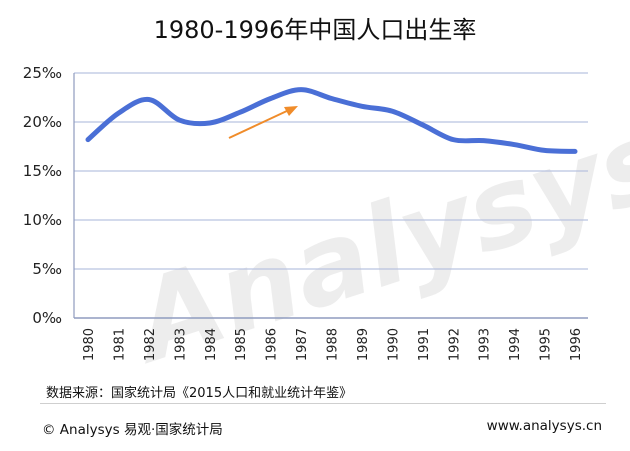  I want to click on x-tick-label: 1995, so click(546, 344).